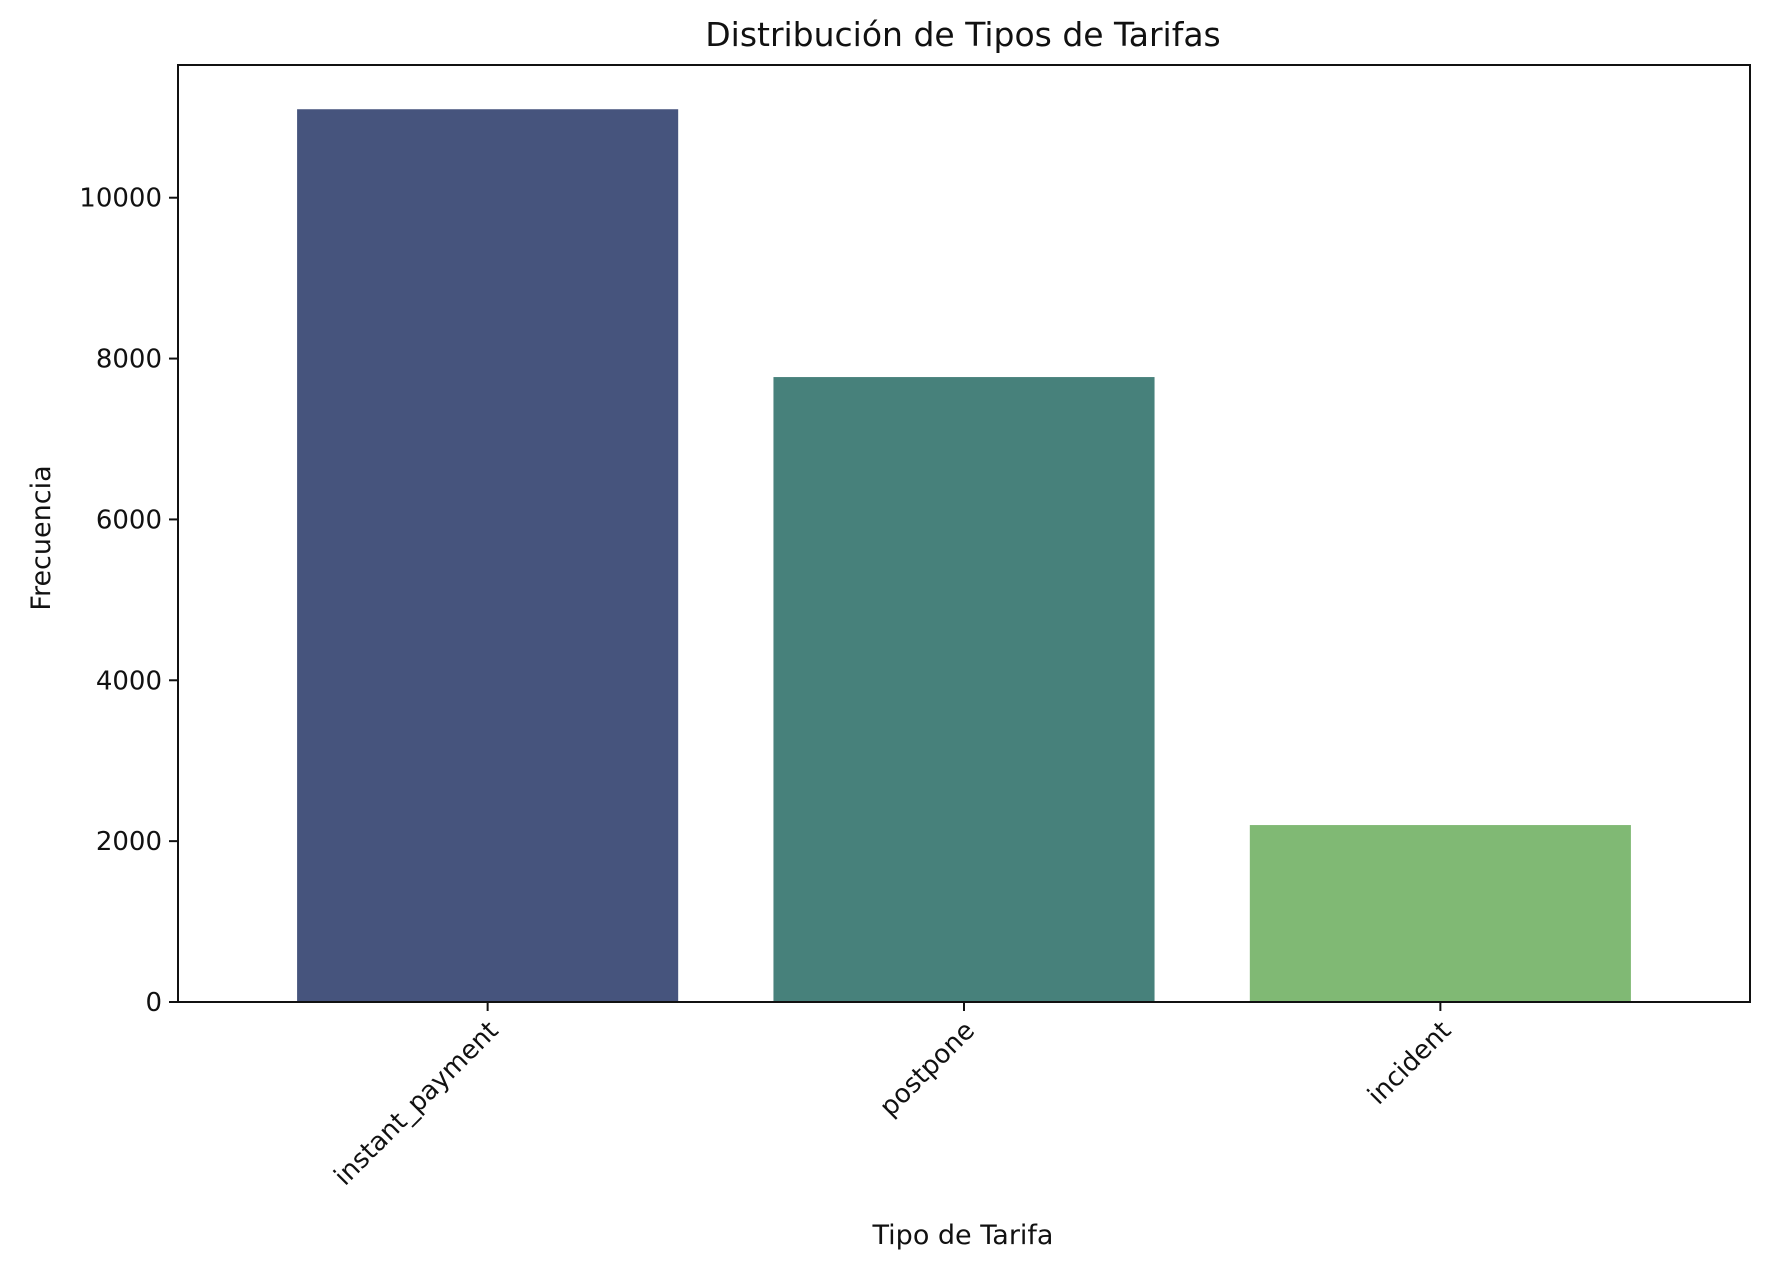  Describe the element at coordinates (963, 34) in the screenshot. I see `chart-title: Distribución de Tipos de Tarifas` at that location.